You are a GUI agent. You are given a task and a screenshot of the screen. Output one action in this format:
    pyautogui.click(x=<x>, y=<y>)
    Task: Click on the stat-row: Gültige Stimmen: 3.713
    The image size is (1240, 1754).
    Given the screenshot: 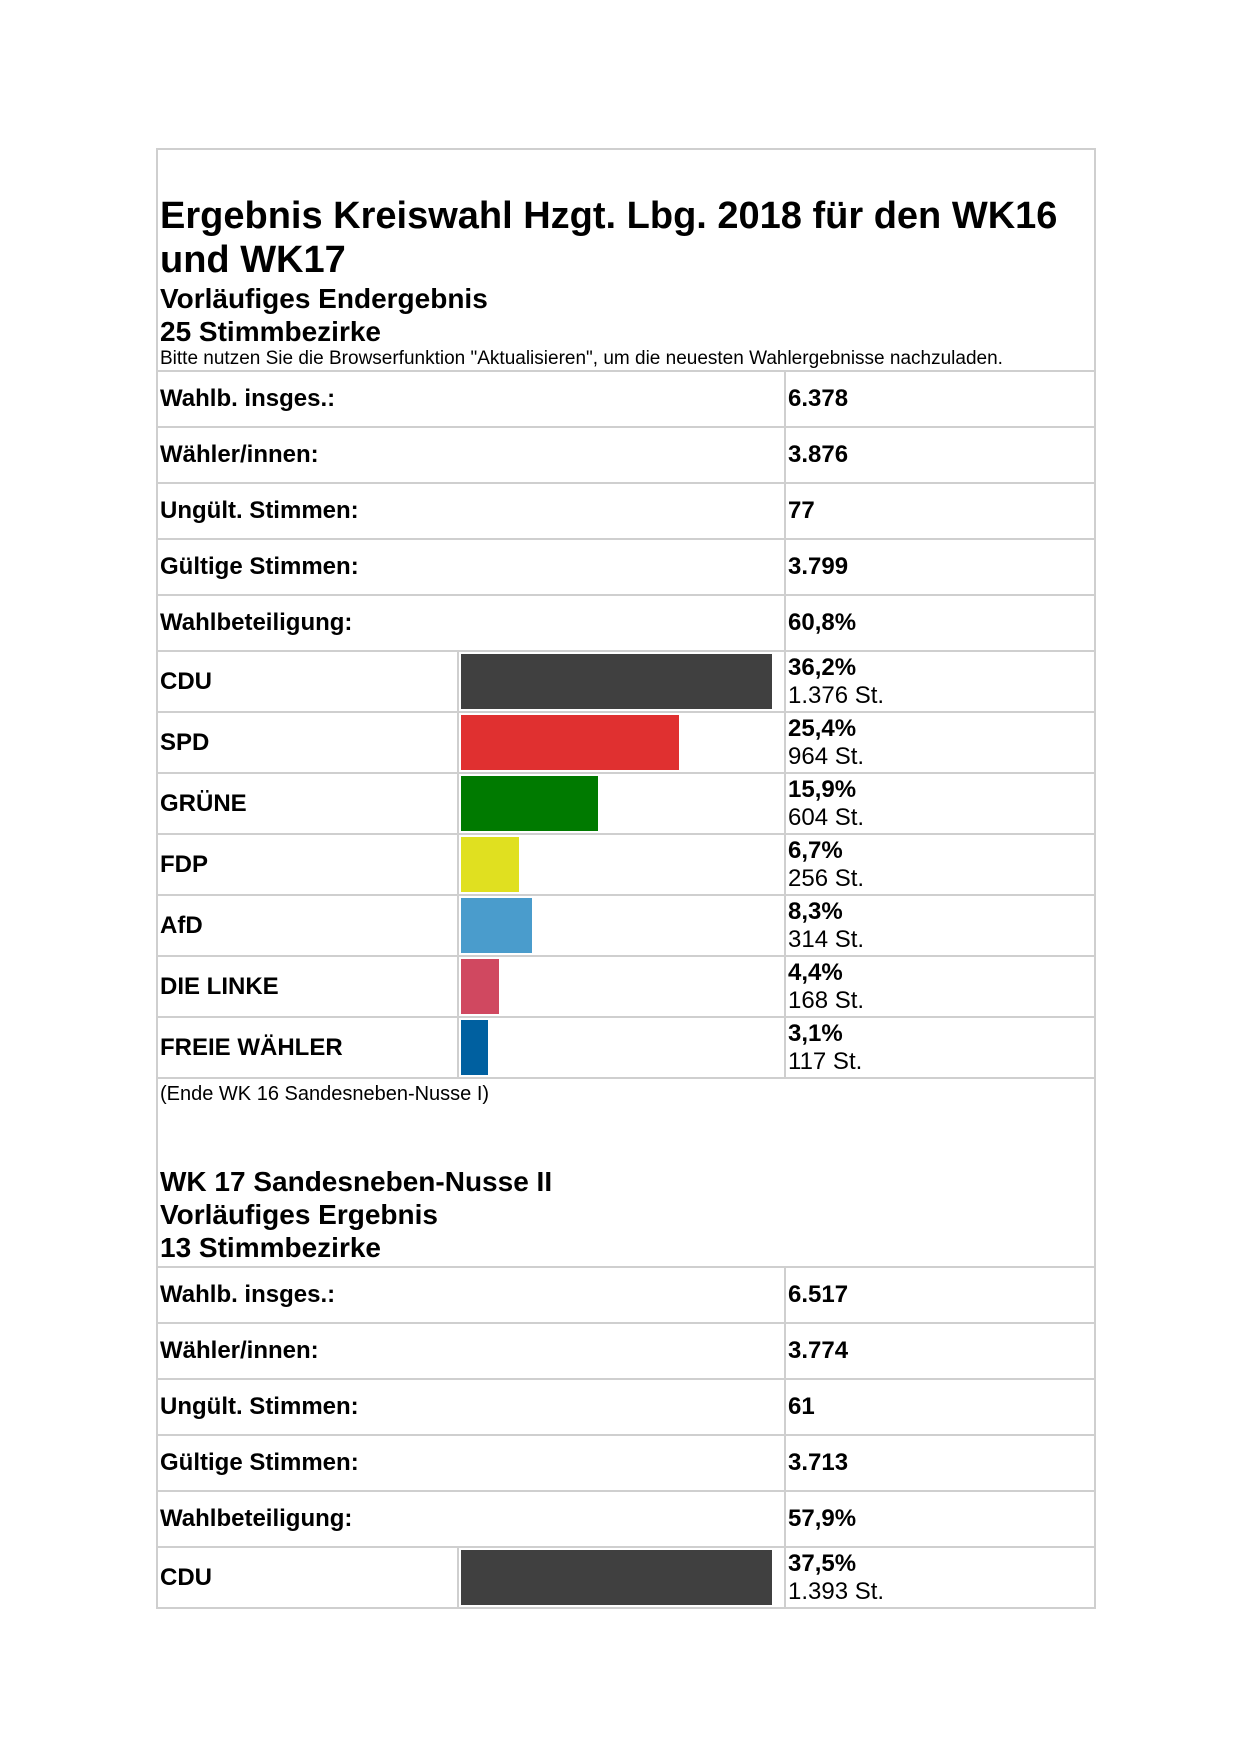 What is the action you would take?
    pyautogui.click(x=626, y=1462)
    